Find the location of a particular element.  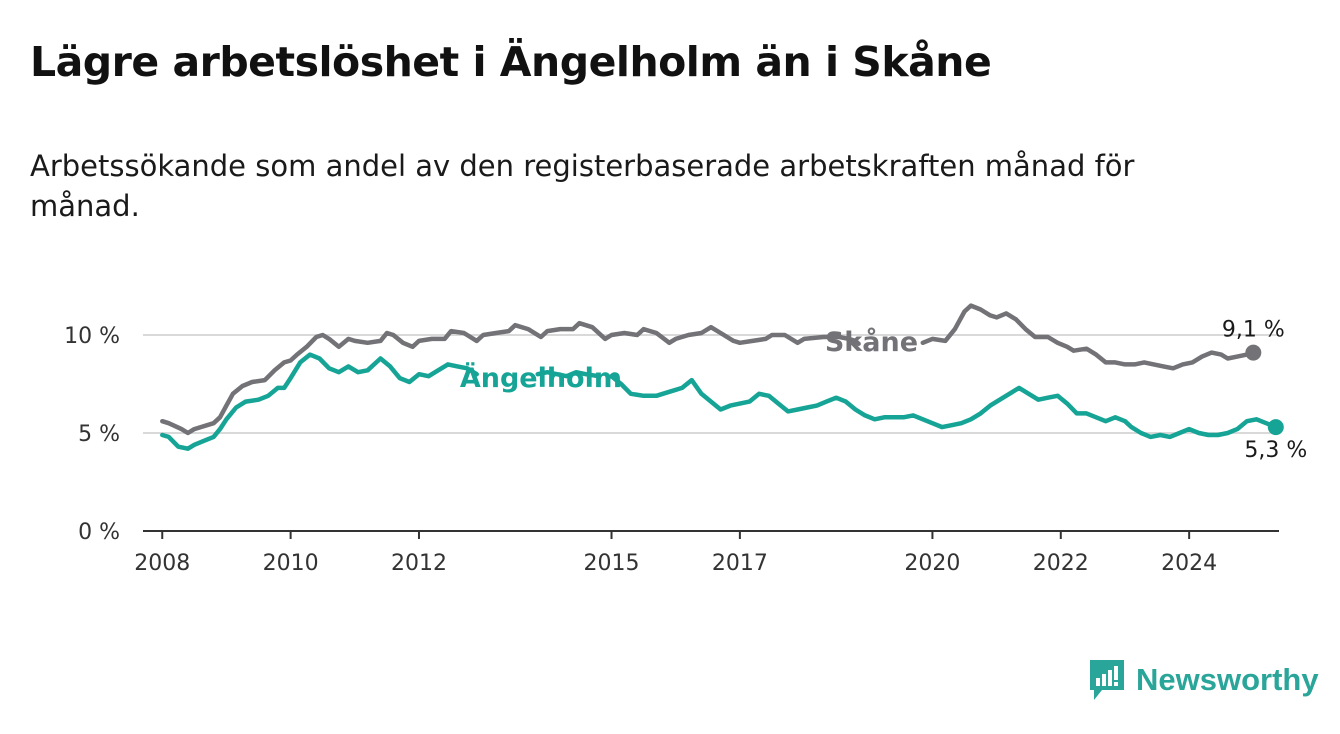

y-tick-label: 10 % is located at coordinates (92, 336).